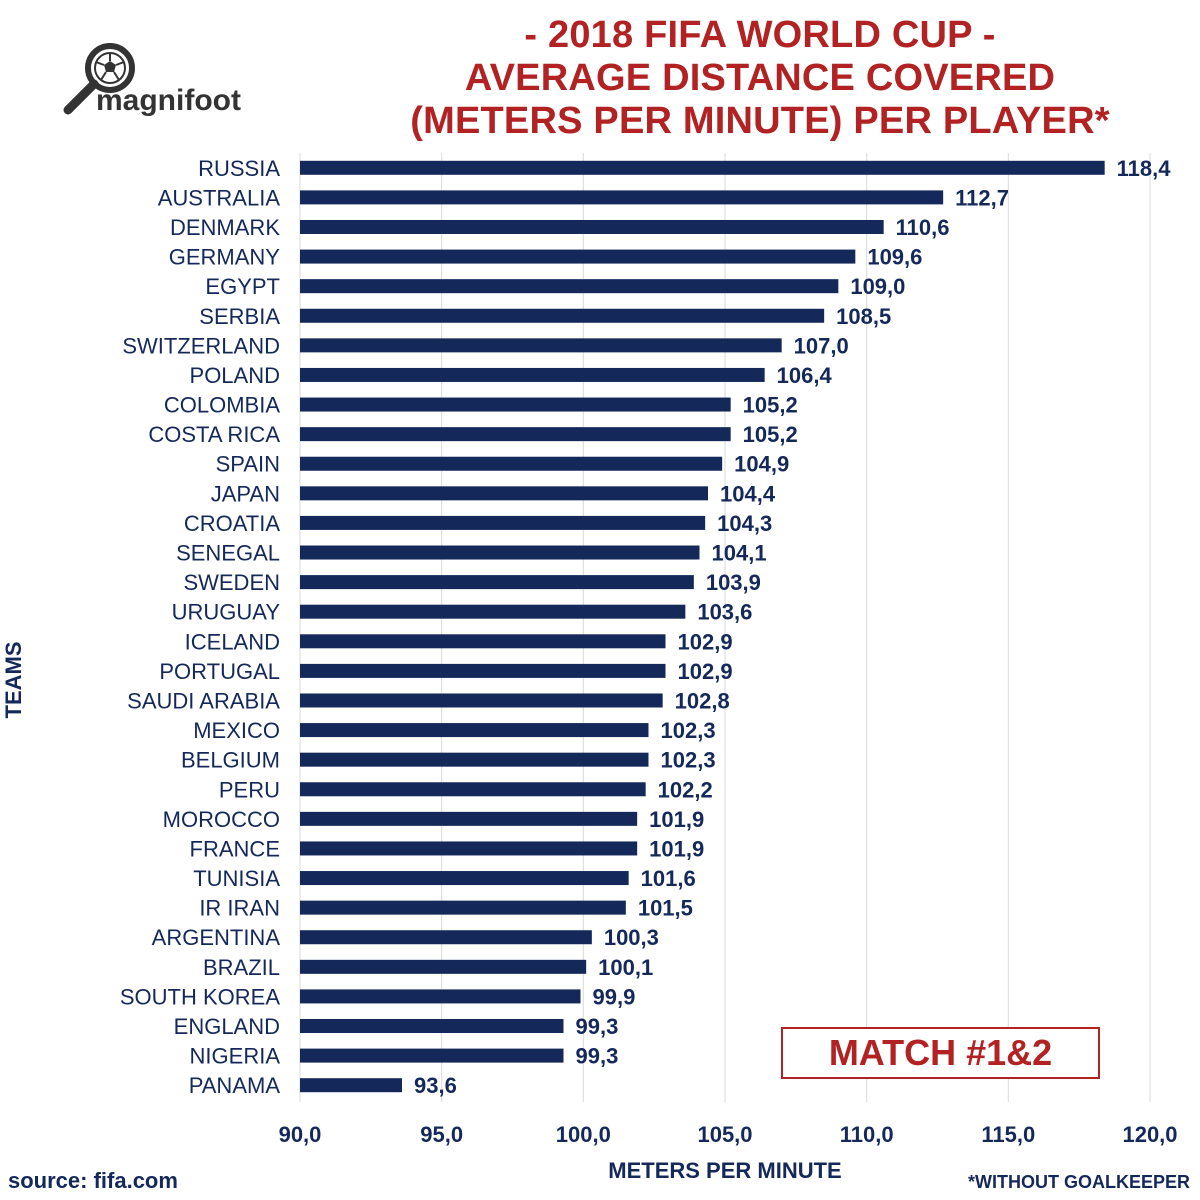  Describe the element at coordinates (239, 908) in the screenshot. I see `category-label: IR IRAN` at that location.